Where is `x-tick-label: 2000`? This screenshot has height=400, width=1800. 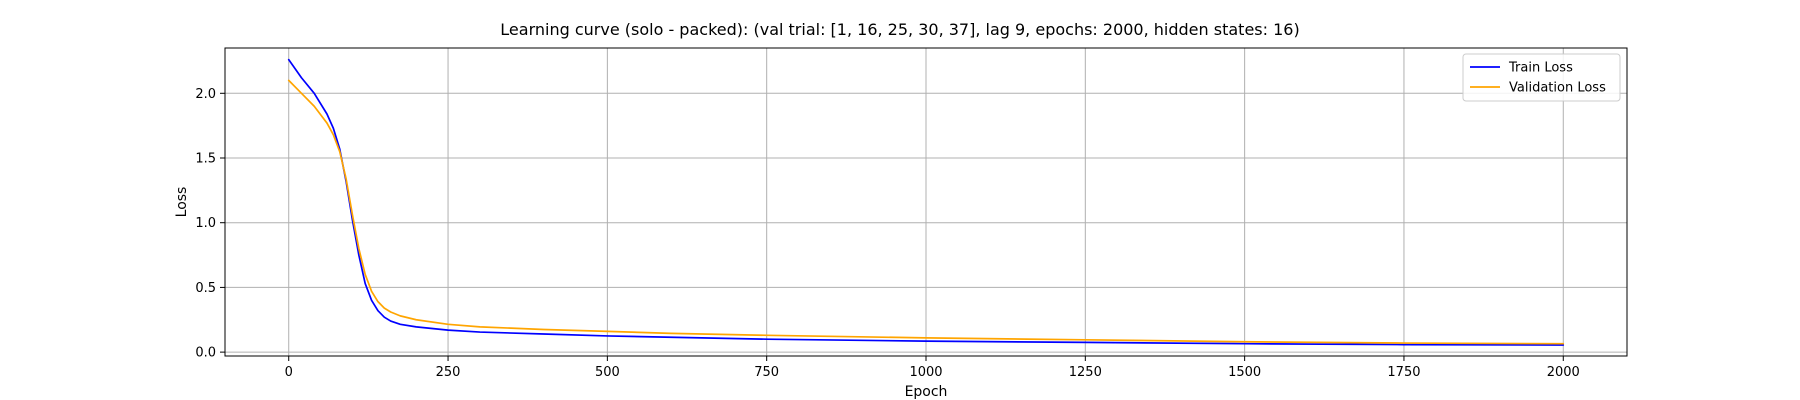 x-tick-label: 2000 is located at coordinates (1563, 372).